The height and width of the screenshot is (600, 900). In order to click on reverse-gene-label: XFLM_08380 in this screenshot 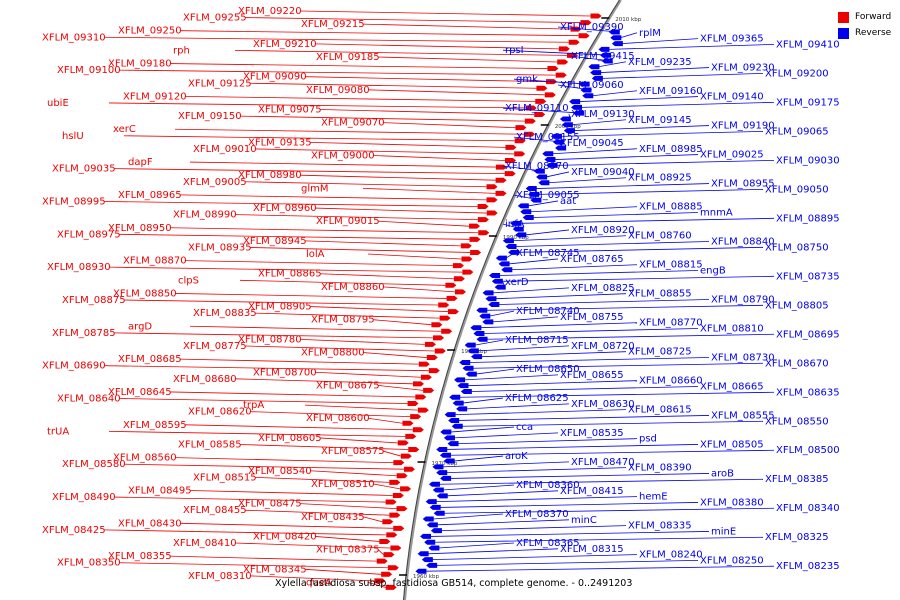, I will do `click(732, 502)`.